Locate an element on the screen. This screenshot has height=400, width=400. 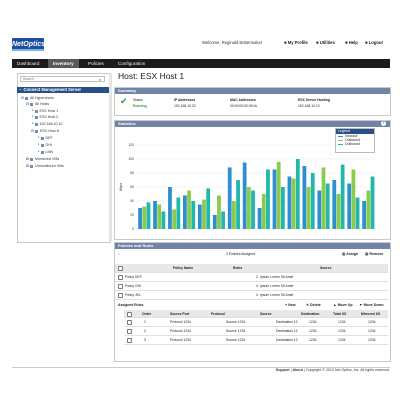
policies-table-header: Policy Name Rules Source is located at coordinates (251, 268).